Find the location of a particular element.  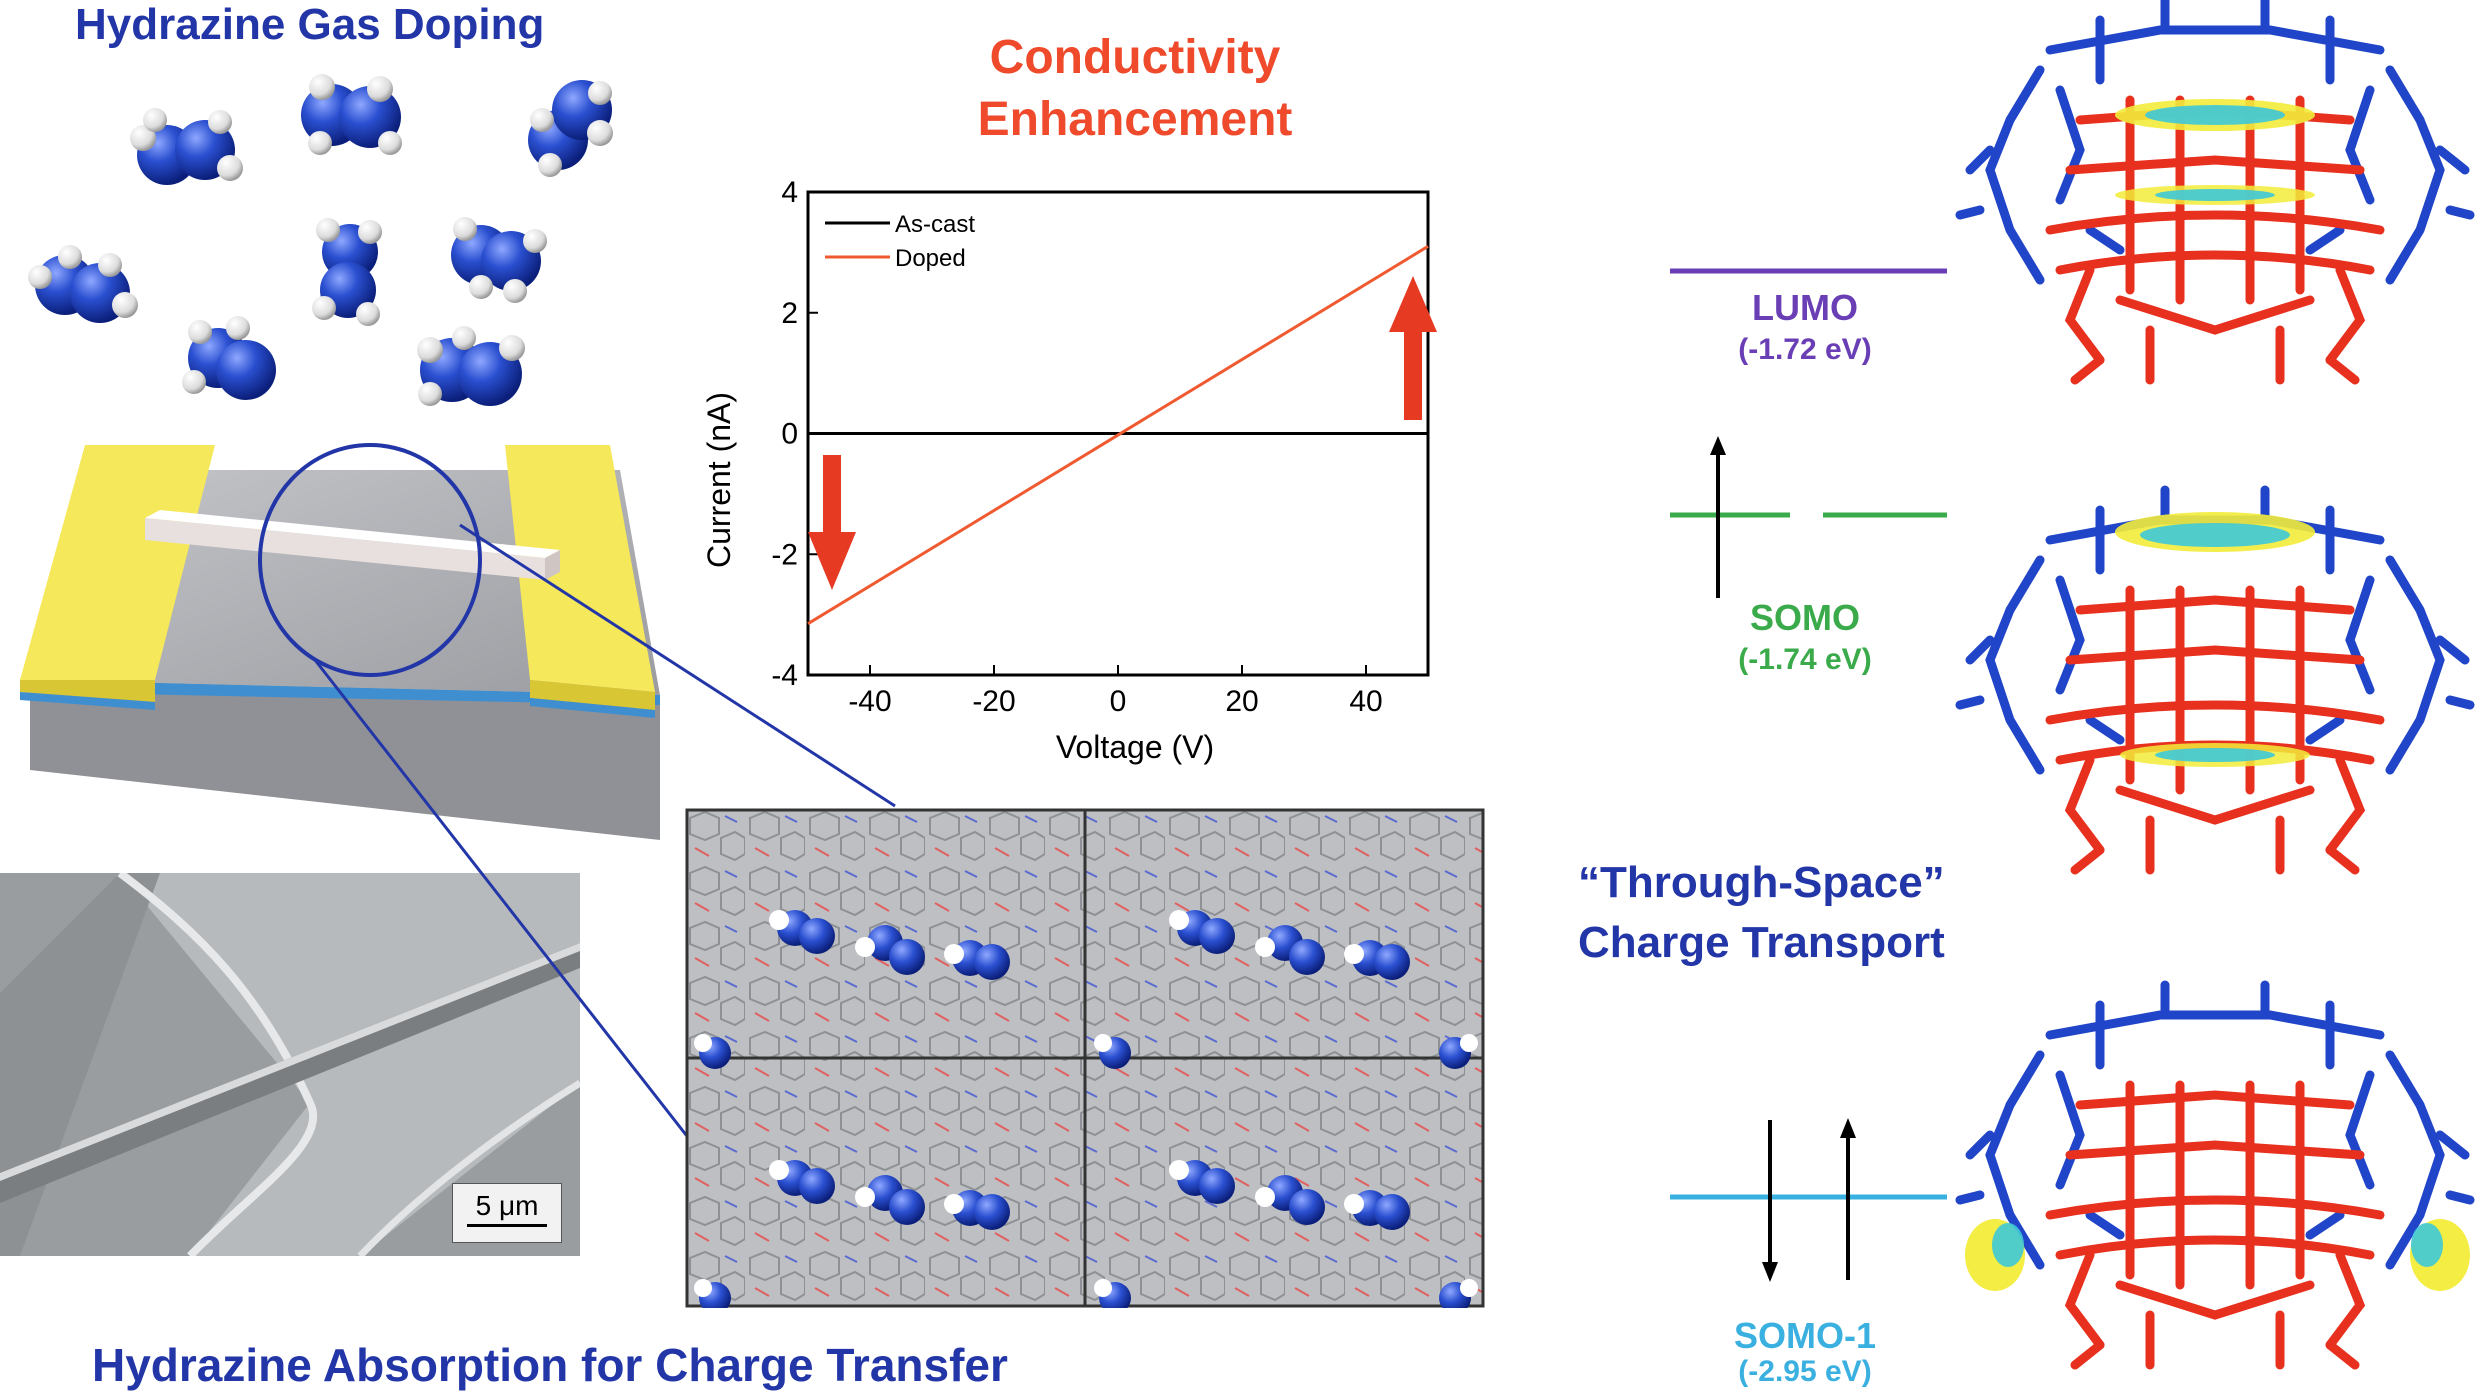

somo1-energy: (-2.95 eV) is located at coordinates (1805, 1371).